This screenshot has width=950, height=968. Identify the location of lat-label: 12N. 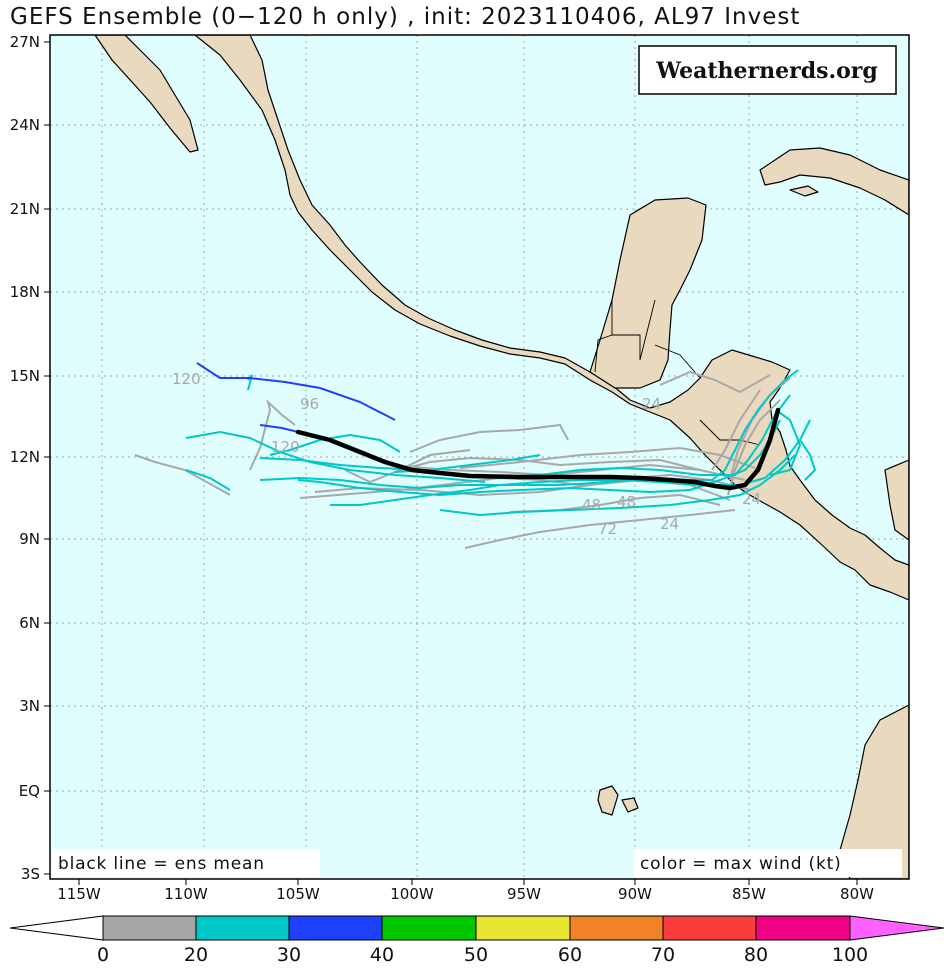
(25, 457).